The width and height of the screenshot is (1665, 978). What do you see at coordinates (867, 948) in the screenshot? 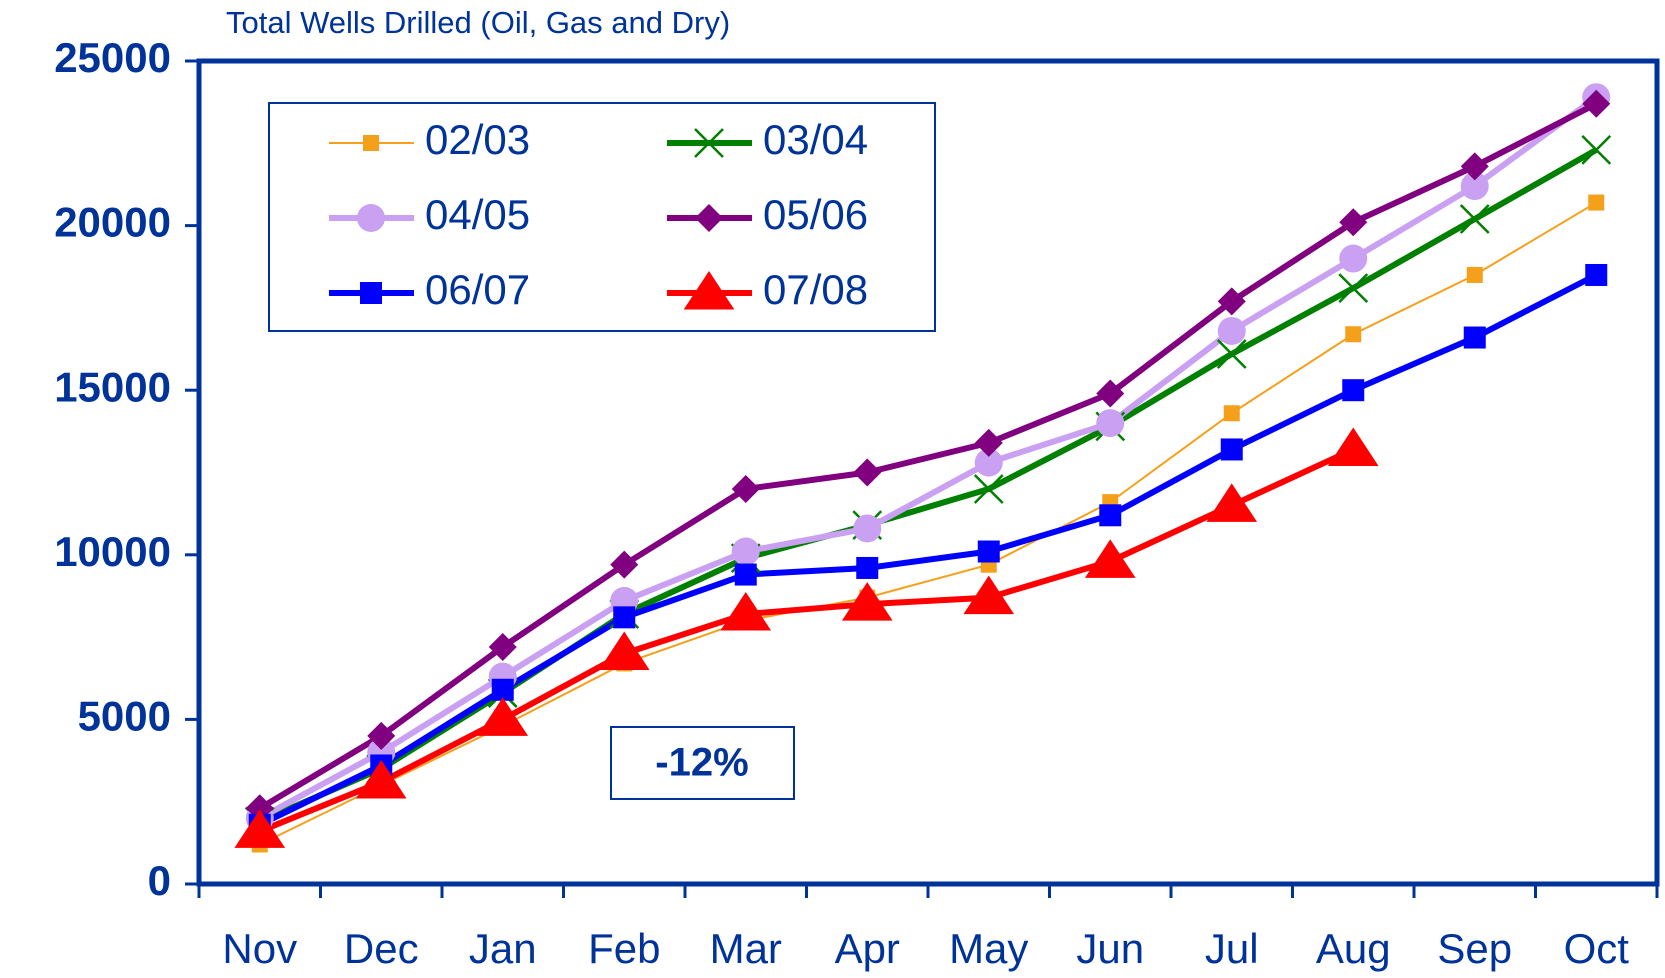
I see `x-tick-label: Apr` at bounding box center [867, 948].